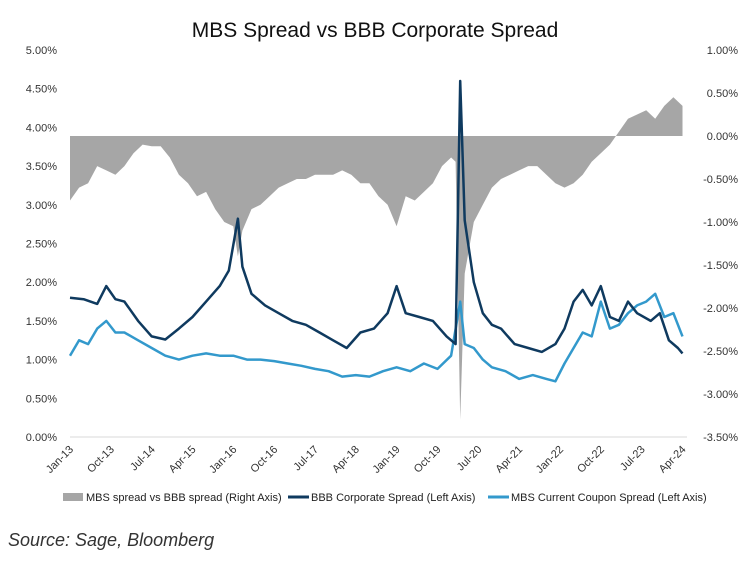 The height and width of the screenshot is (563, 750). I want to click on x-tick-label: Jul-17, so click(306, 459).